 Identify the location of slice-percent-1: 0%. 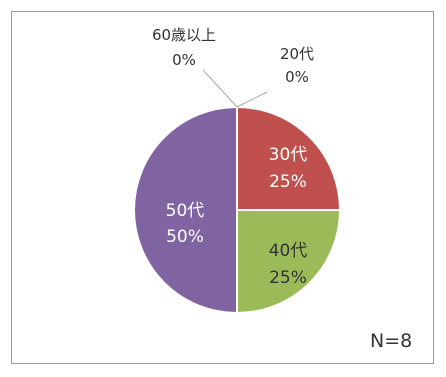
(297, 77).